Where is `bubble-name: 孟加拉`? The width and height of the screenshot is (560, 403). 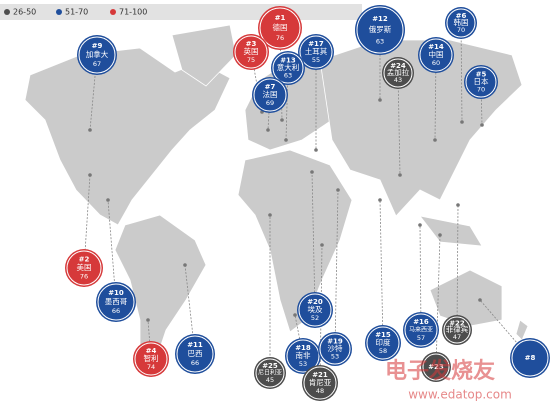
bubble-name: 孟加拉 is located at coordinates (398, 72).